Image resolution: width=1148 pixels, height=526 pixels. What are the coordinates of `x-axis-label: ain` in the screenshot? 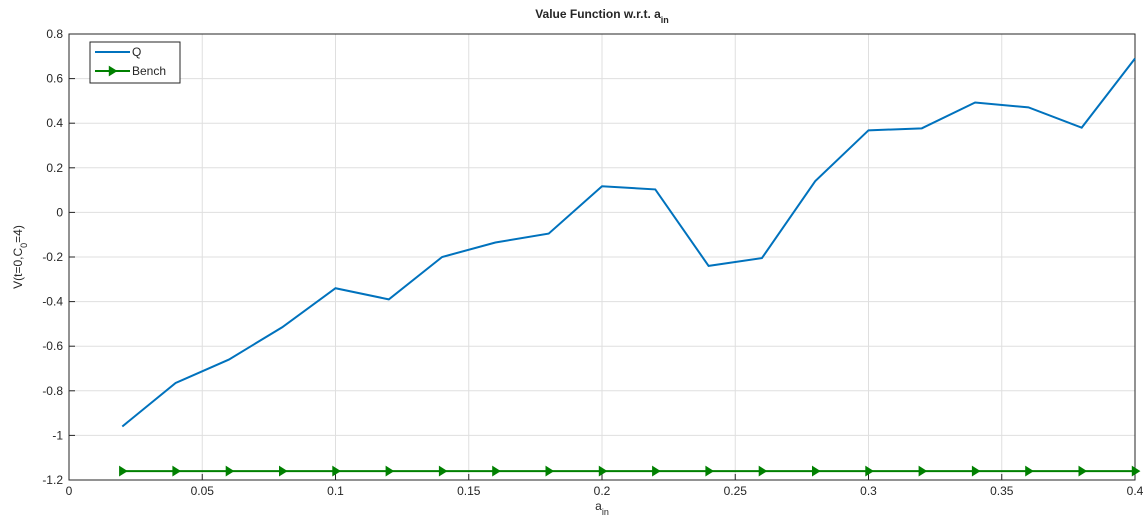 It's located at (602, 508).